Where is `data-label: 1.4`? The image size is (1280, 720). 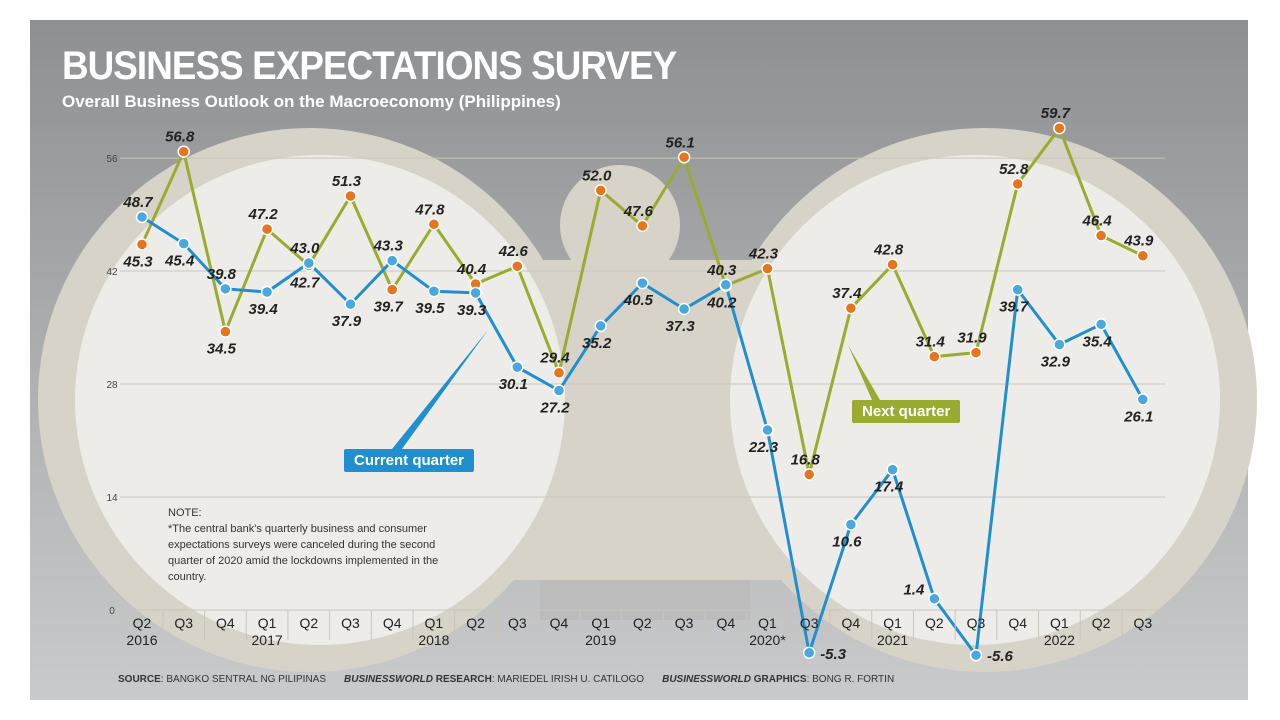 data-label: 1.4 is located at coordinates (914, 590).